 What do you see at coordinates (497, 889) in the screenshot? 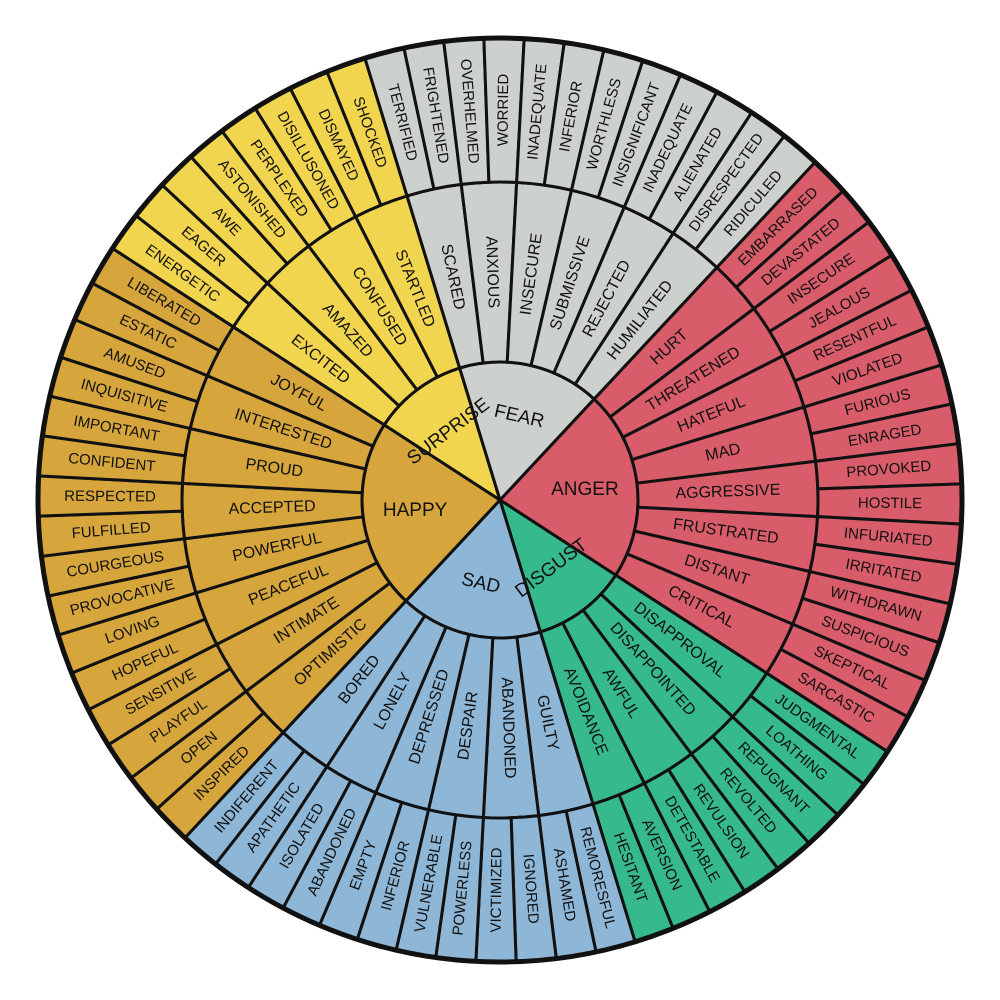
I see `tertiary-label-victimized: VICTIMIZED` at bounding box center [497, 889].